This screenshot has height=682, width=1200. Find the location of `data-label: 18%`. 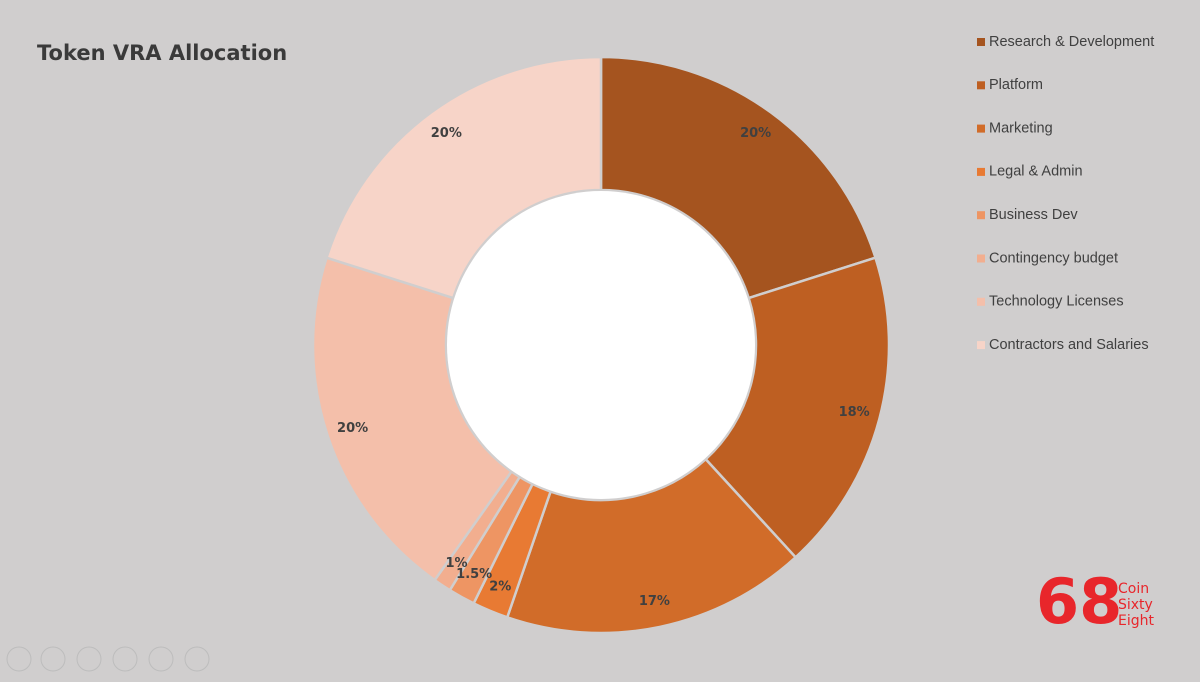

data-label: 18% is located at coordinates (854, 412).